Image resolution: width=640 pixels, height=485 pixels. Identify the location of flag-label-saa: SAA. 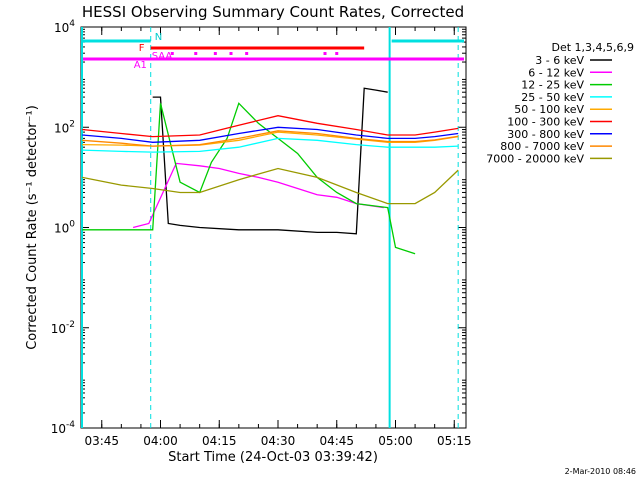
(162, 56).